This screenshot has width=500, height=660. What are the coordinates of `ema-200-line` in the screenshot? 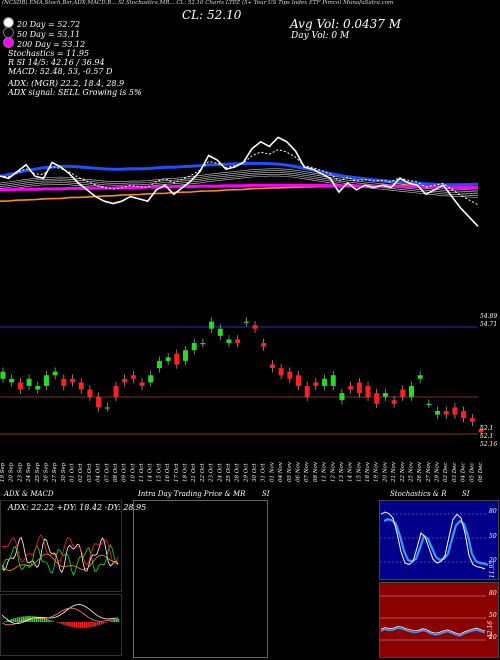 It's located at (239, 187).